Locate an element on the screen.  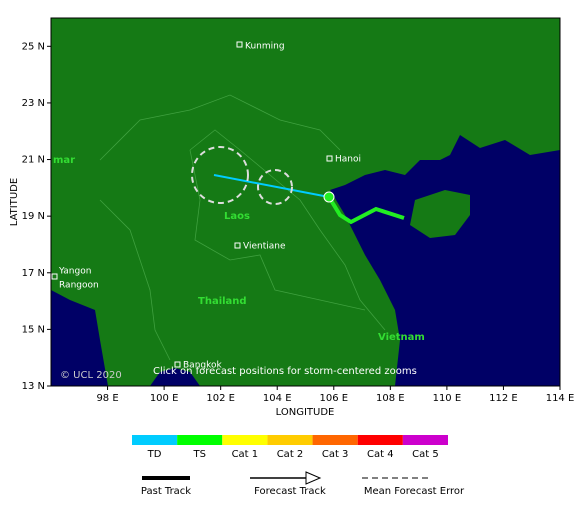
legend-label: Cat 5 is located at coordinates (425, 454).